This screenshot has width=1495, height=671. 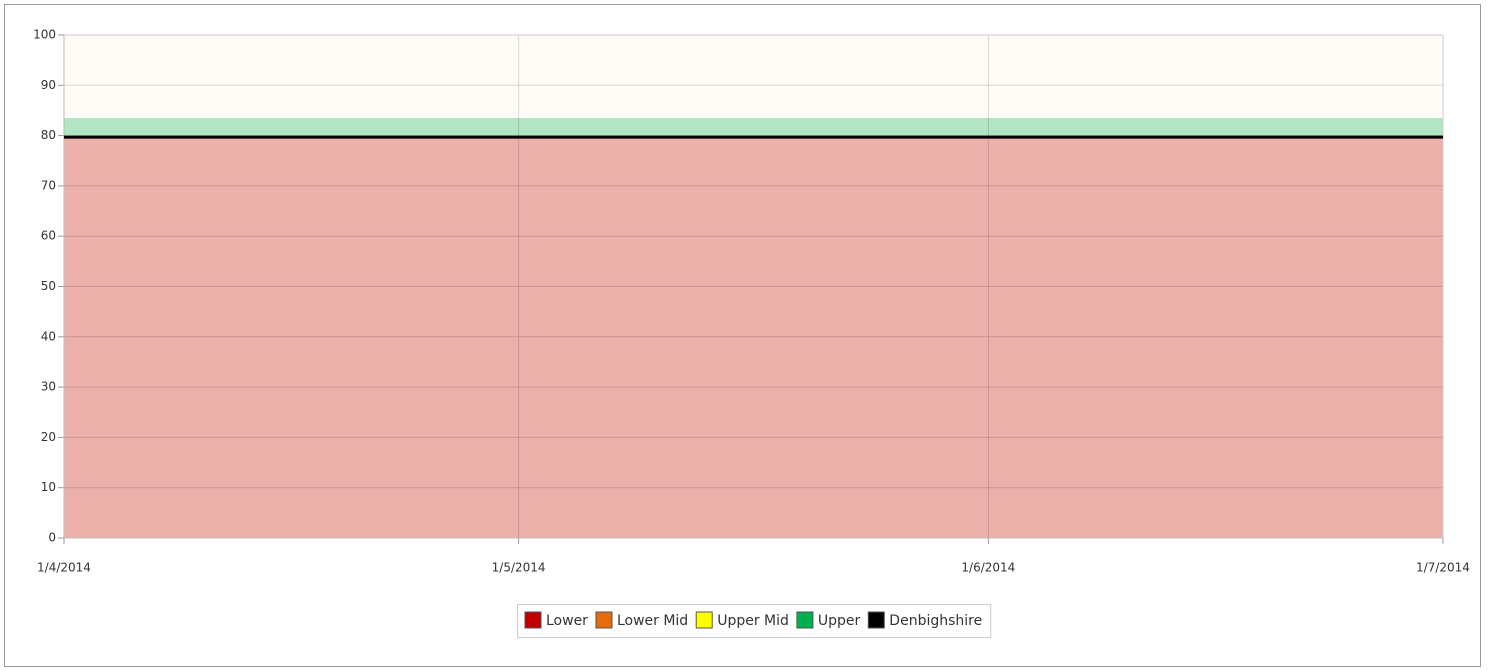 I want to click on legend-item: Upper, so click(x=828, y=620).